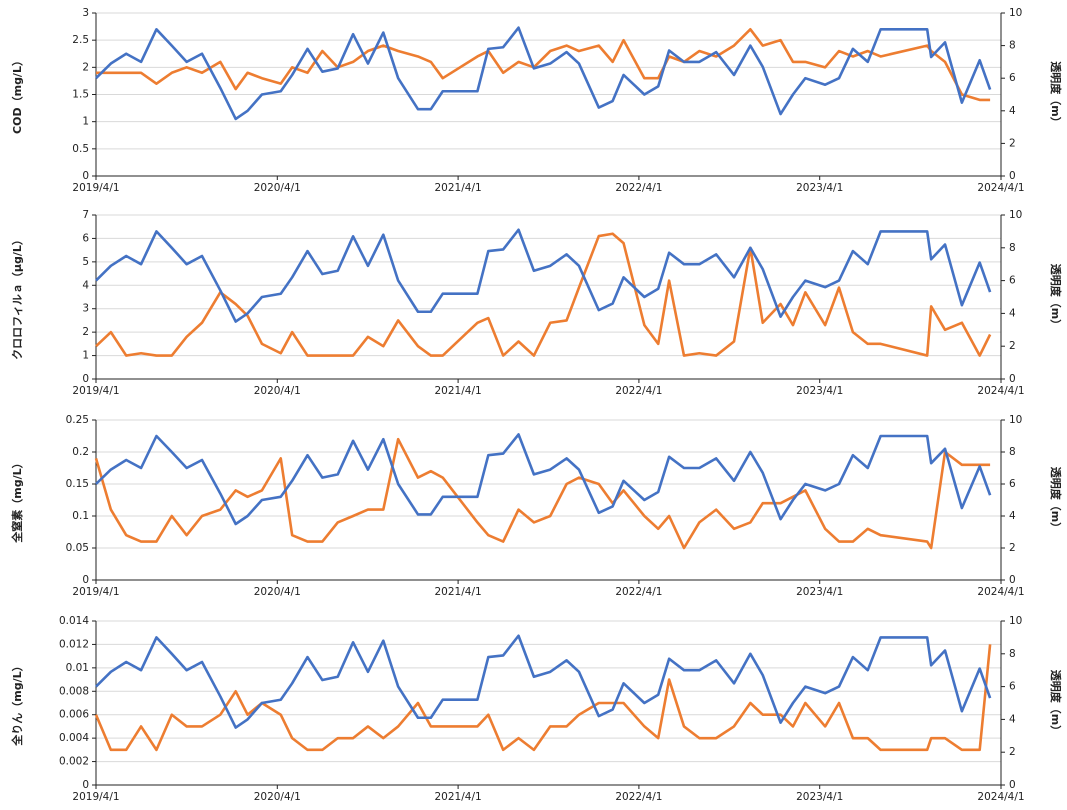  I want to click on y-tick-label: 0.05, so click(77, 548).